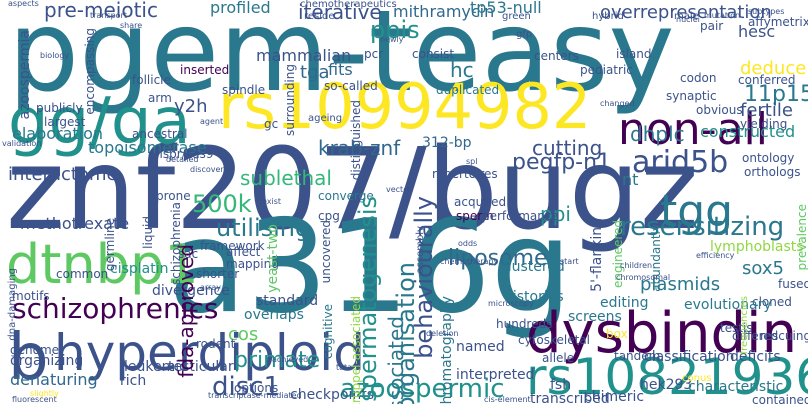  I want to click on word-reside: reside, so click(319, 16).